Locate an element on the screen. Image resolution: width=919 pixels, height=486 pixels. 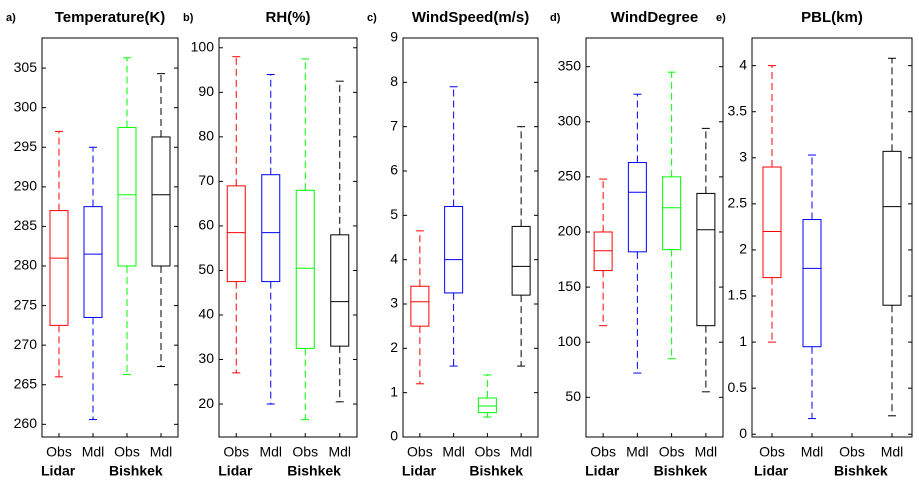
y-tick-label: 200 is located at coordinates (570, 231).